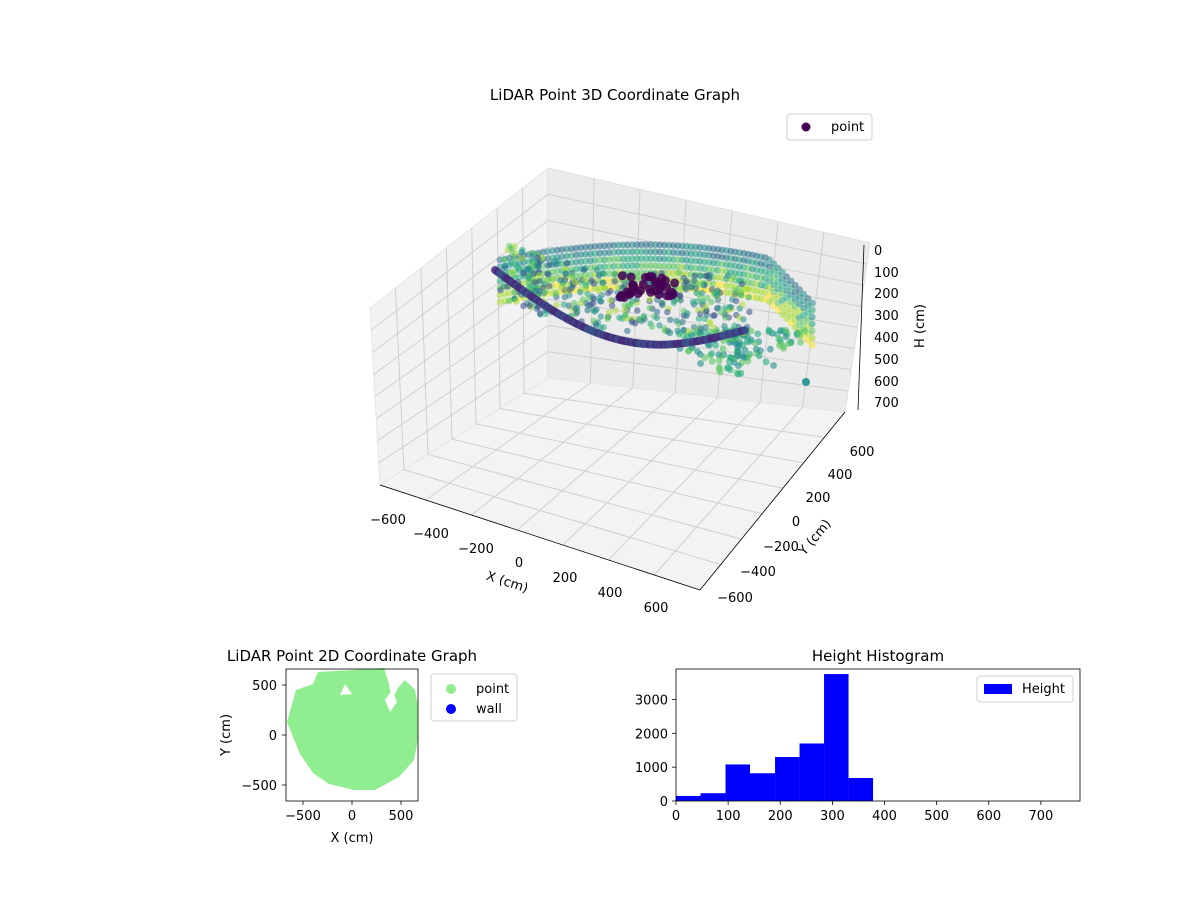 The image size is (1200, 900). What do you see at coordinates (780, 816) in the screenshot?
I see `histogram-x-tick: 200` at bounding box center [780, 816].